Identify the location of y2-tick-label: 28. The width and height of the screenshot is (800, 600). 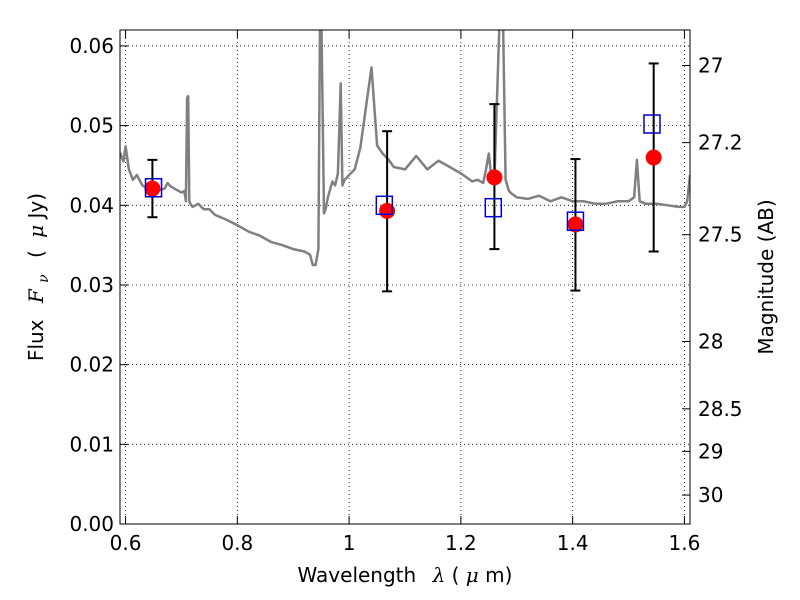
(710, 341).